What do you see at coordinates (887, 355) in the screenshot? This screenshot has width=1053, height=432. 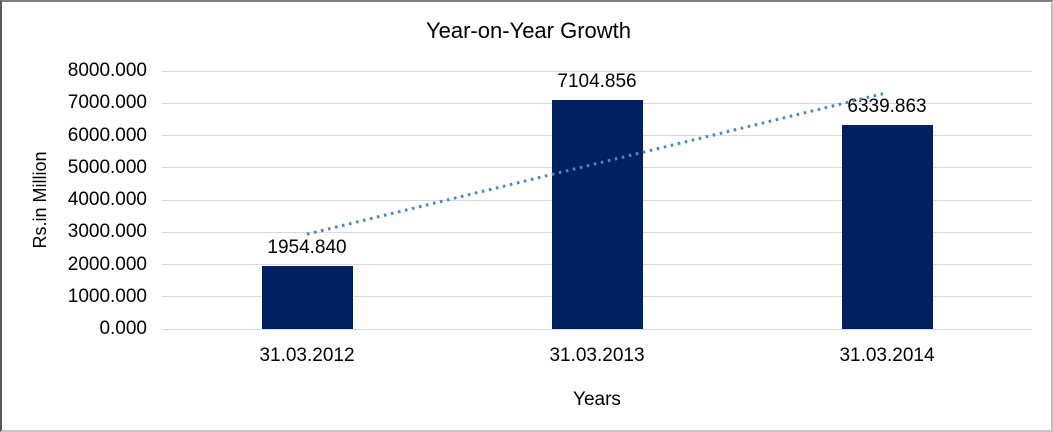 I see `x-tick-label: 31.03.2014` at bounding box center [887, 355].